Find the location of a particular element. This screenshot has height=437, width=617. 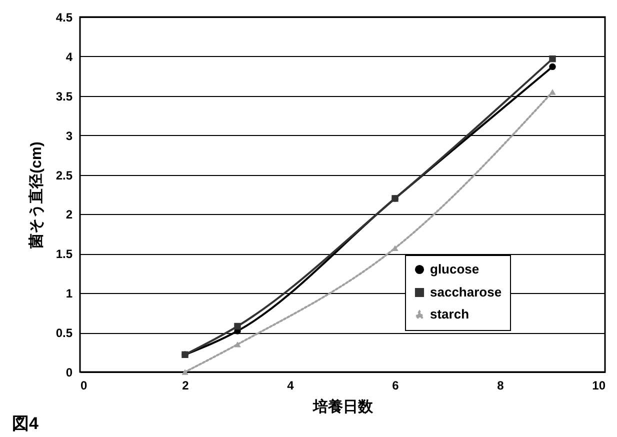

legend-label: starch is located at coordinates (450, 314).